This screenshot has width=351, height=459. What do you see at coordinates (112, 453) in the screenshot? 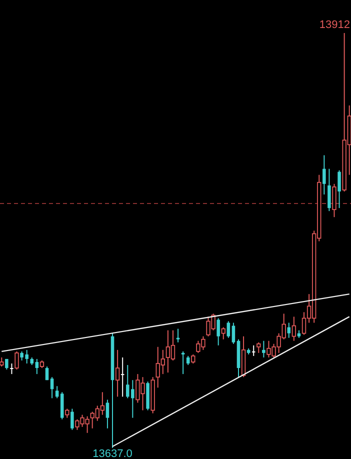
I see `annotation: 13637.0` at bounding box center [112, 453].